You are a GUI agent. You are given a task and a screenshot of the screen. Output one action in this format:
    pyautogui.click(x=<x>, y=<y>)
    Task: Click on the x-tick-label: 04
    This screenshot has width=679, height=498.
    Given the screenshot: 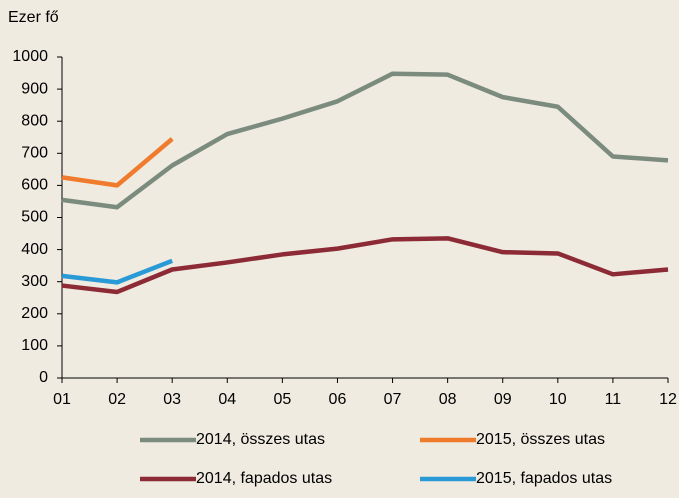 What is the action you would take?
    pyautogui.click(x=227, y=399)
    